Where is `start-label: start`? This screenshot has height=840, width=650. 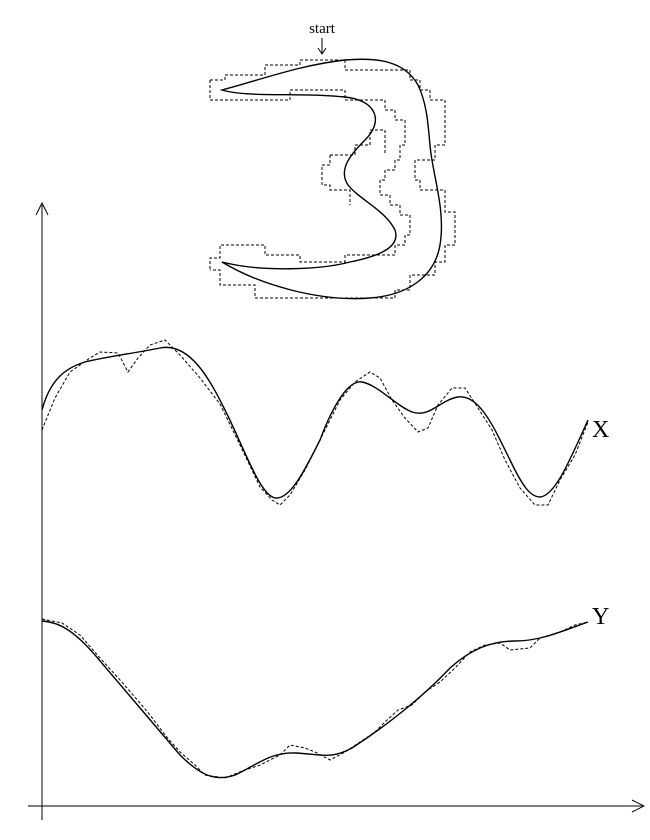 start-label: start is located at coordinates (322, 29).